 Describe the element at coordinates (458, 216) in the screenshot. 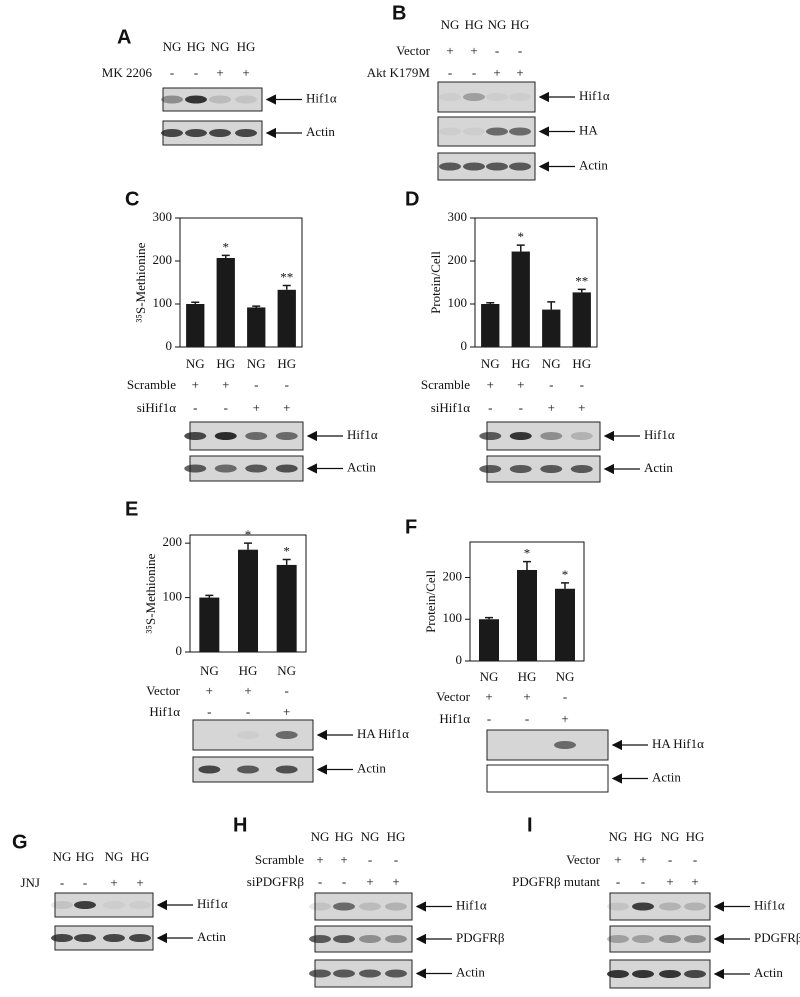

I see `y-tick-label: 300` at that location.